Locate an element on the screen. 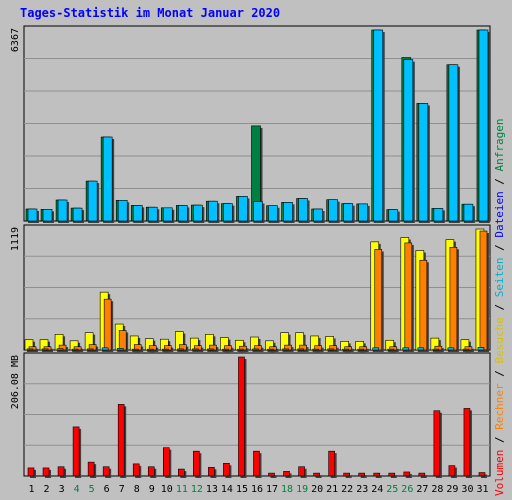  bar-seiten-day-16-shadow is located at coordinates (257, 351).